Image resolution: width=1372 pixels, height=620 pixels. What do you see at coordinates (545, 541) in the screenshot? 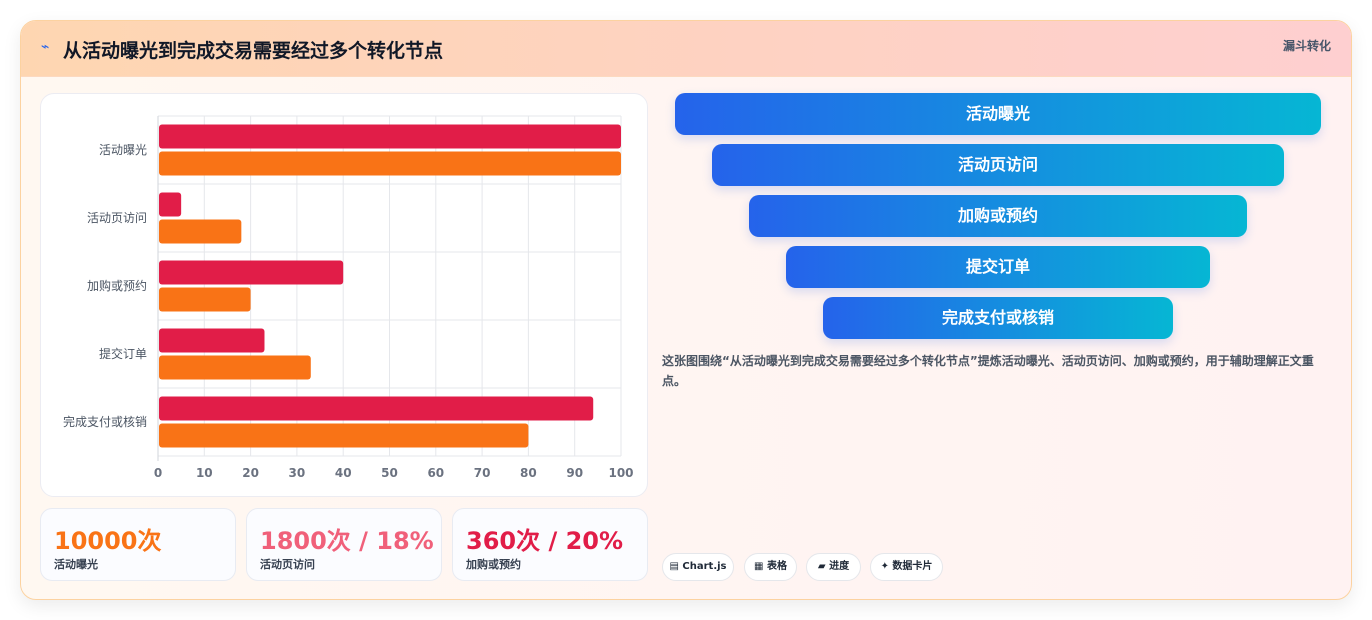
I see `stat-value: 360次 / 20%` at bounding box center [545, 541].